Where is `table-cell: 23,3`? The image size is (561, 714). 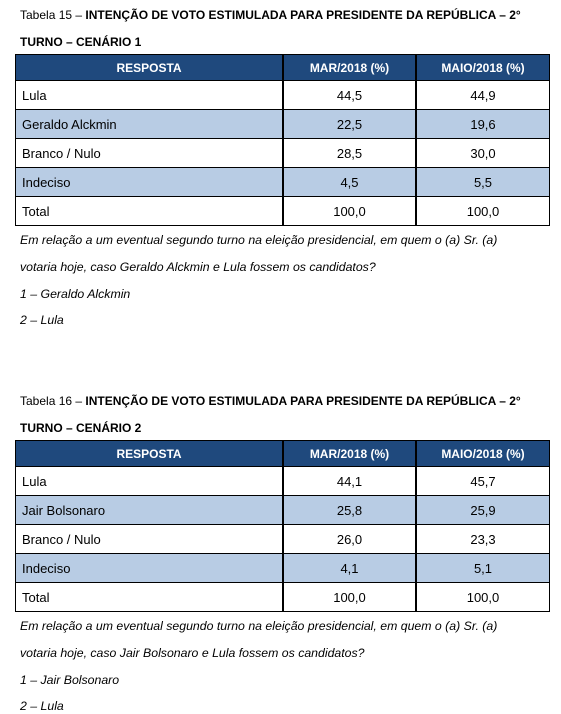
table-cell: 23,3 is located at coordinates (483, 539).